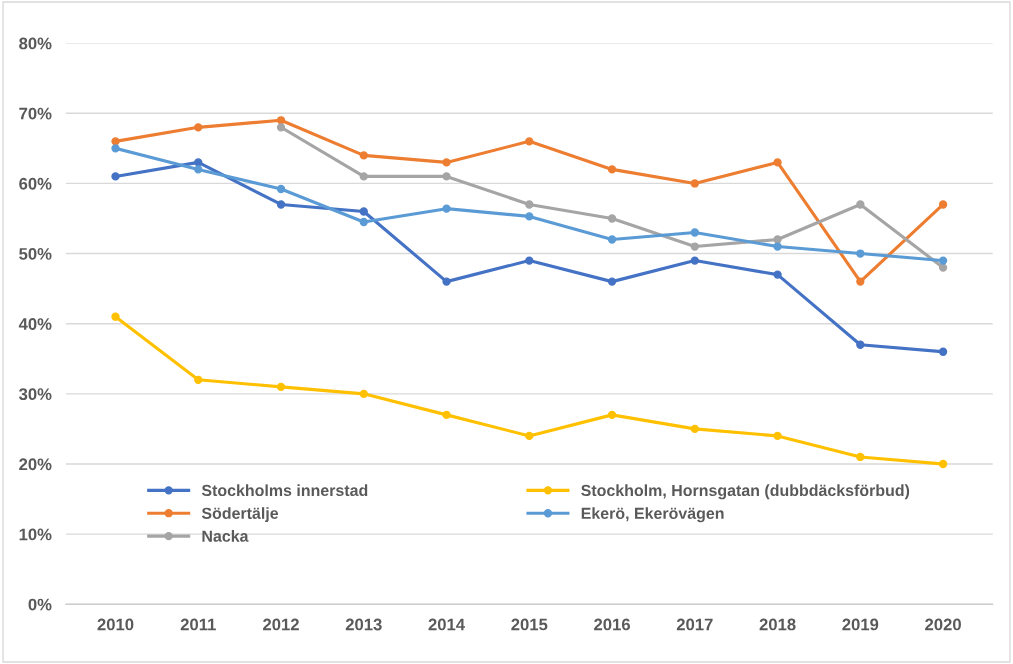  Describe the element at coordinates (694, 624) in the screenshot. I see `x-tick-label: 2017` at that location.